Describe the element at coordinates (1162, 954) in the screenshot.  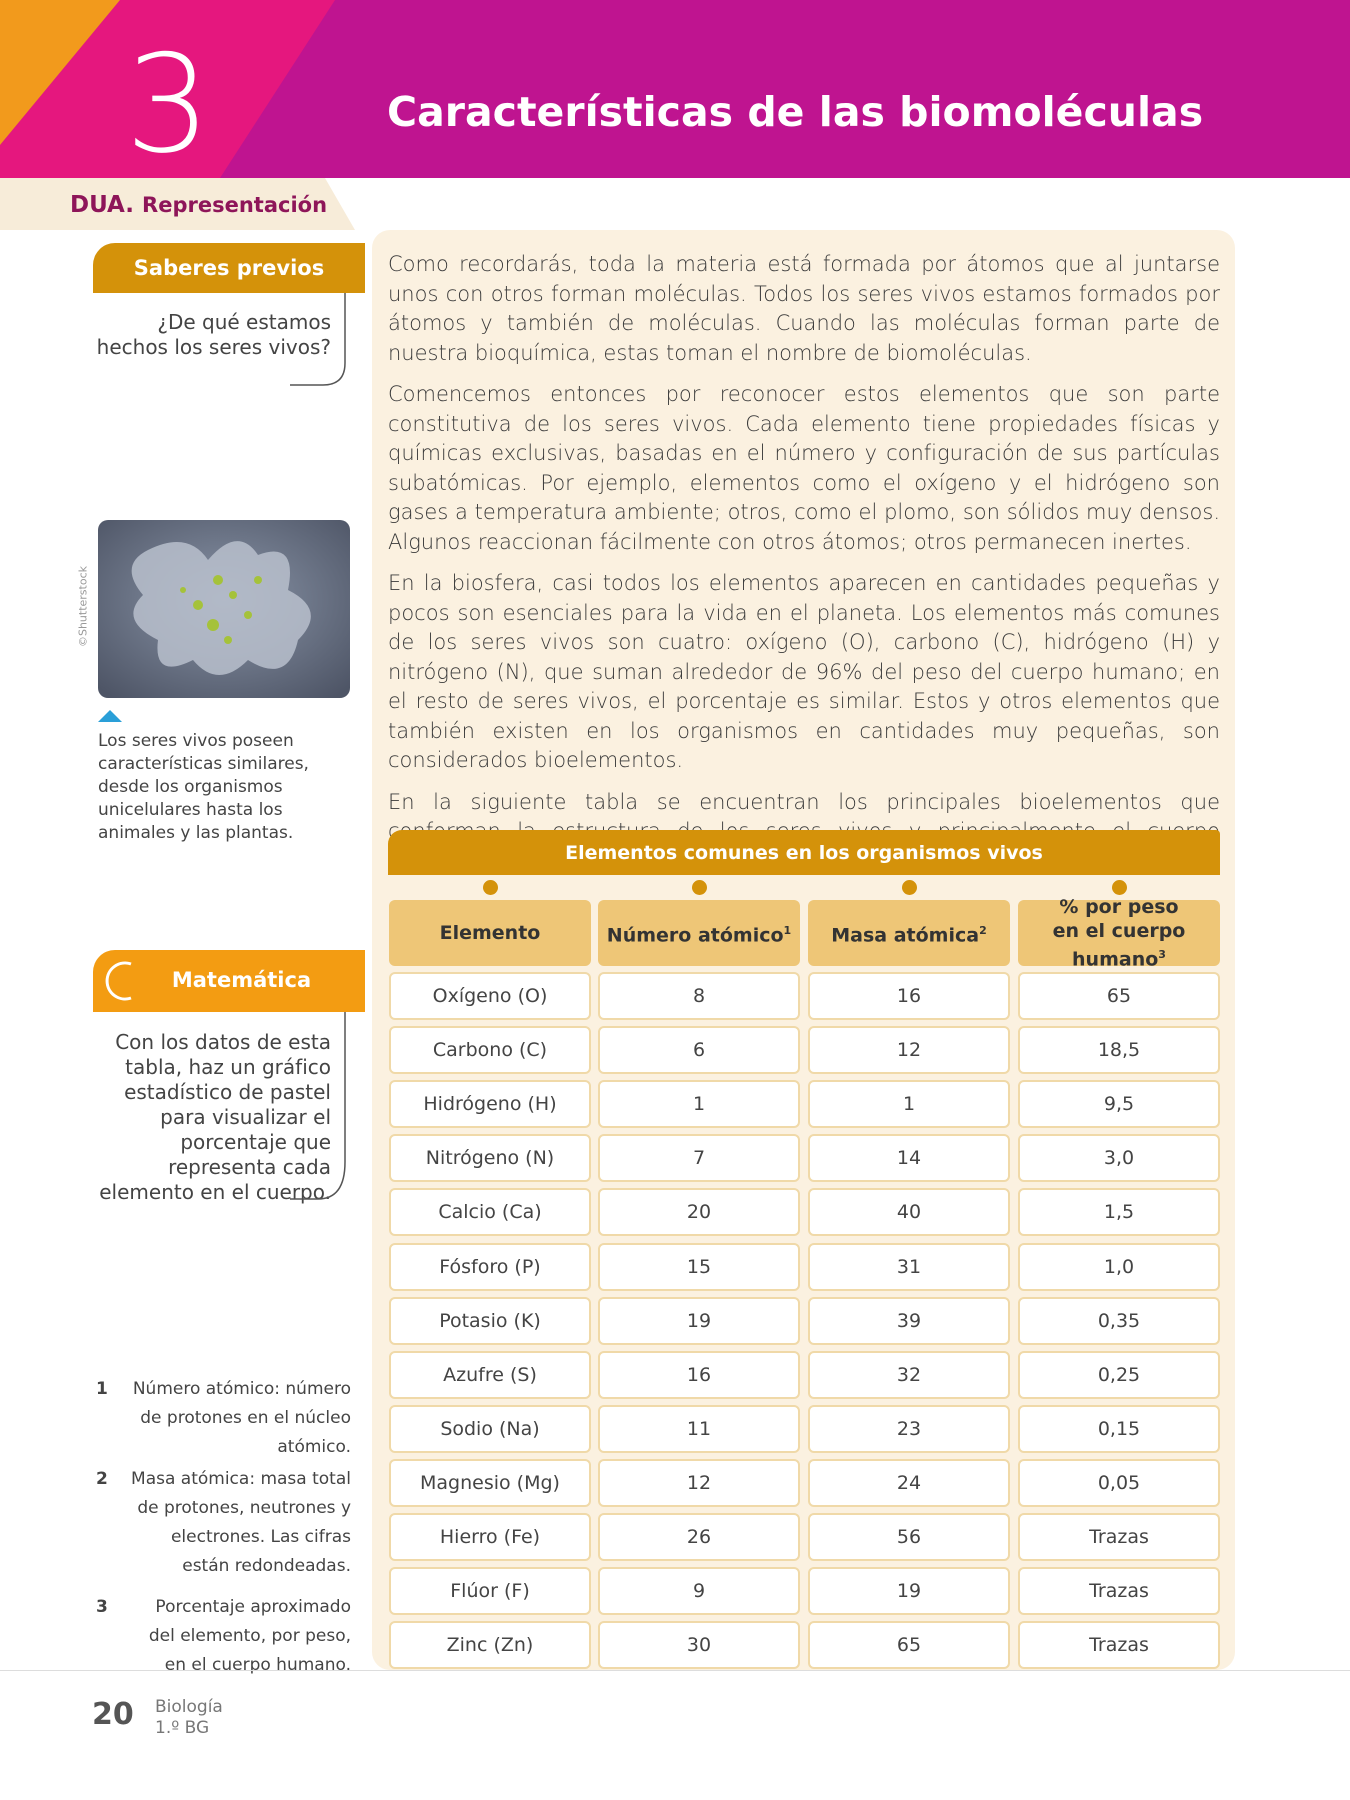
I see `header-note: 3` at that location.